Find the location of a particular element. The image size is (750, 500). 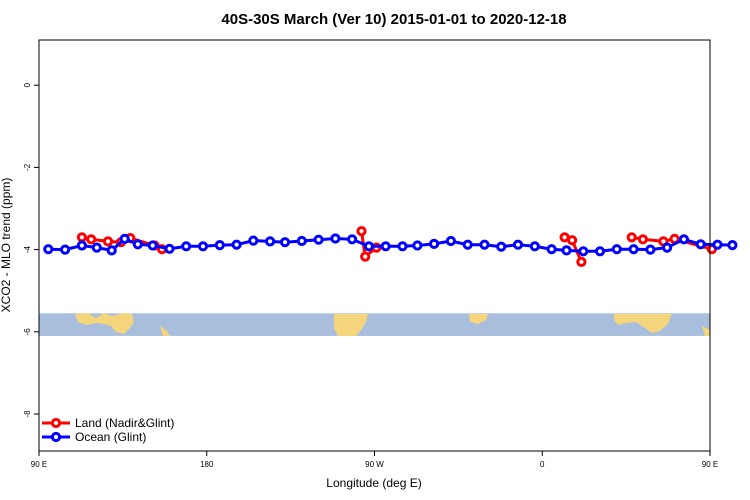

x-tick-label: 0 is located at coordinates (542, 464).